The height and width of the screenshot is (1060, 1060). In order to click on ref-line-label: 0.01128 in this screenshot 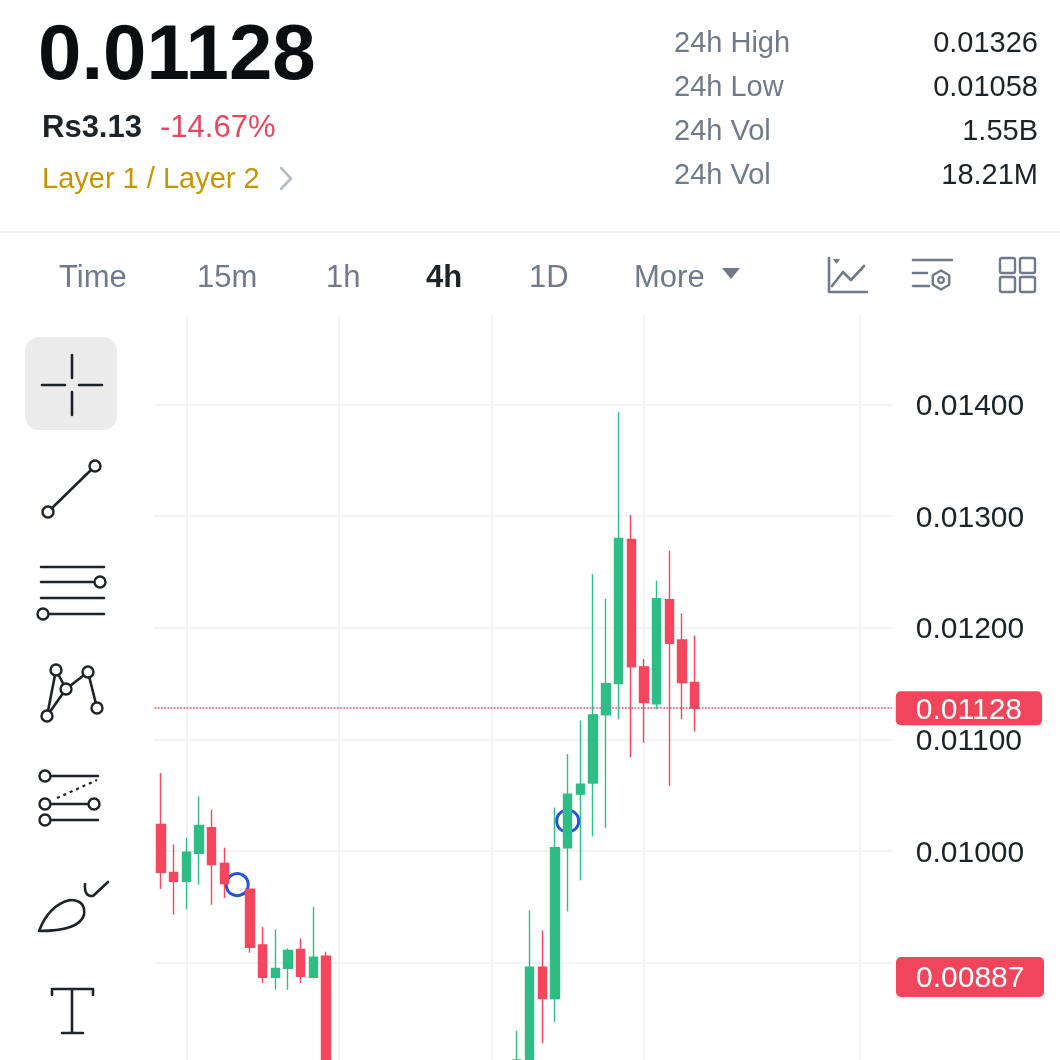, I will do `click(969, 708)`.